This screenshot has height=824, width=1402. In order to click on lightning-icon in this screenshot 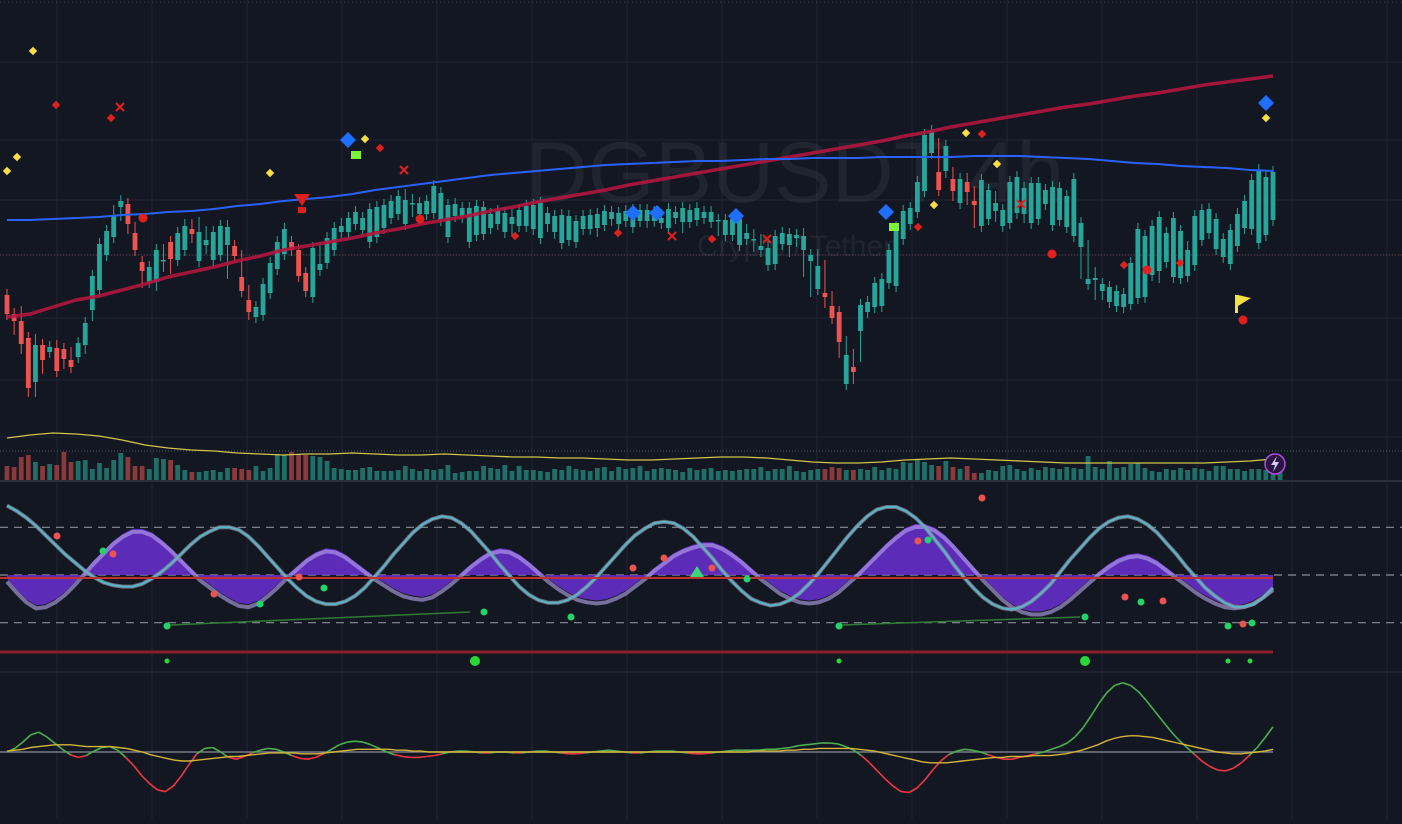, I will do `click(1275, 464)`.